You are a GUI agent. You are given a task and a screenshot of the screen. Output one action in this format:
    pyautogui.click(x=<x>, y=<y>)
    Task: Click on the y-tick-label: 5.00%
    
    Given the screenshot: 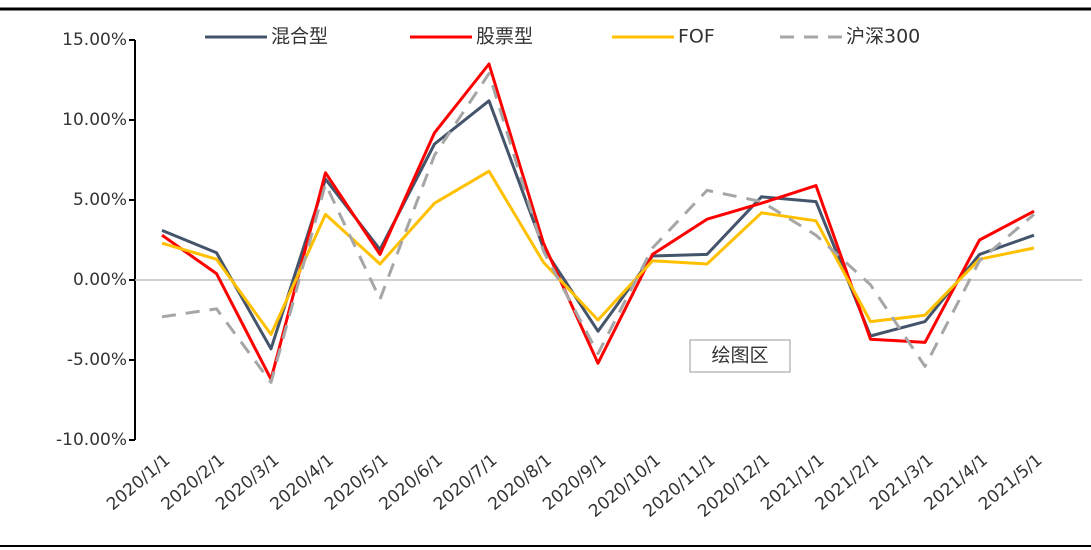 What is the action you would take?
    pyautogui.click(x=100, y=200)
    